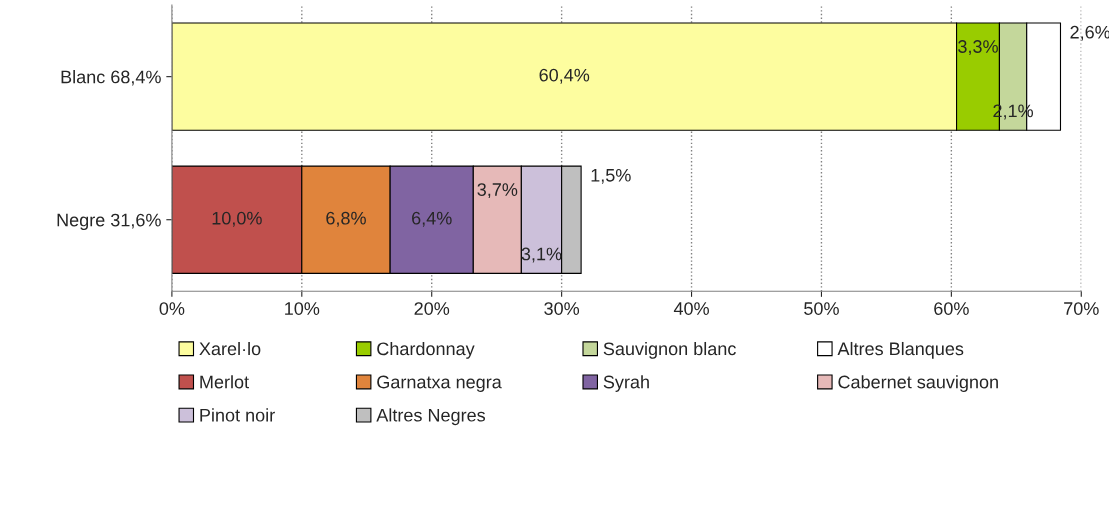 Image resolution: width=1109 pixels, height=511 pixels. What do you see at coordinates (237, 219) in the screenshot?
I see `data-label: 10,0%` at bounding box center [237, 219].